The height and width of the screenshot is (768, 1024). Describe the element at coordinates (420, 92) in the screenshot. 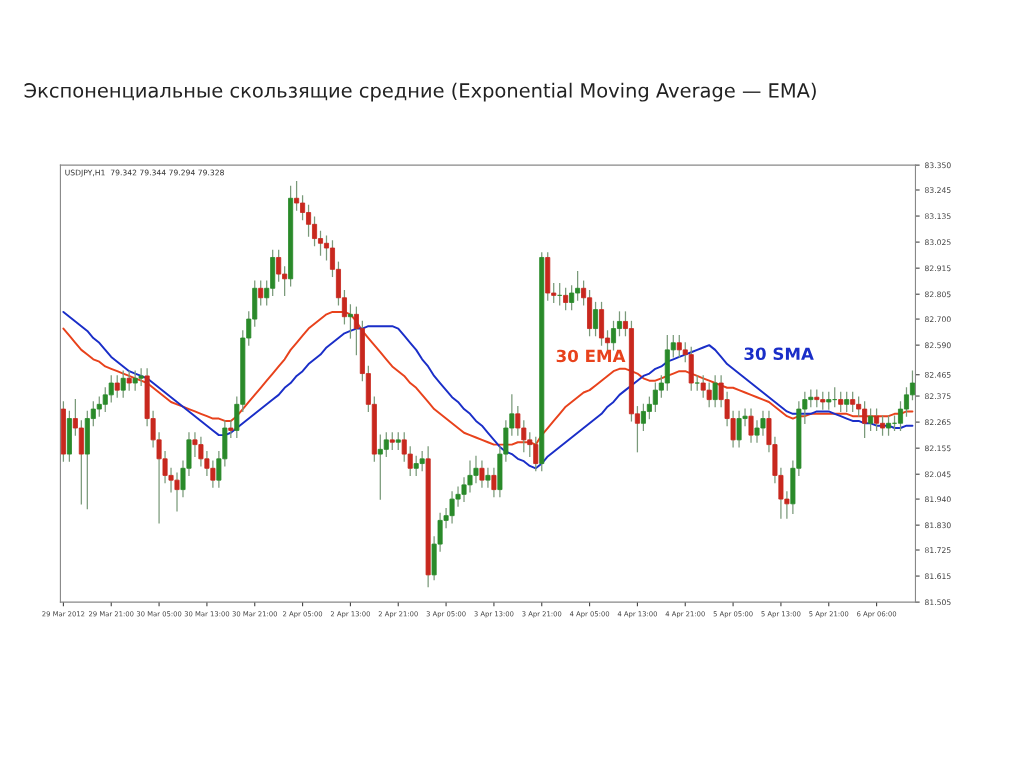

I see `chart-title: Экспоненциальные скользящие средние (Exponential Moving Average — EMA)` at that location.